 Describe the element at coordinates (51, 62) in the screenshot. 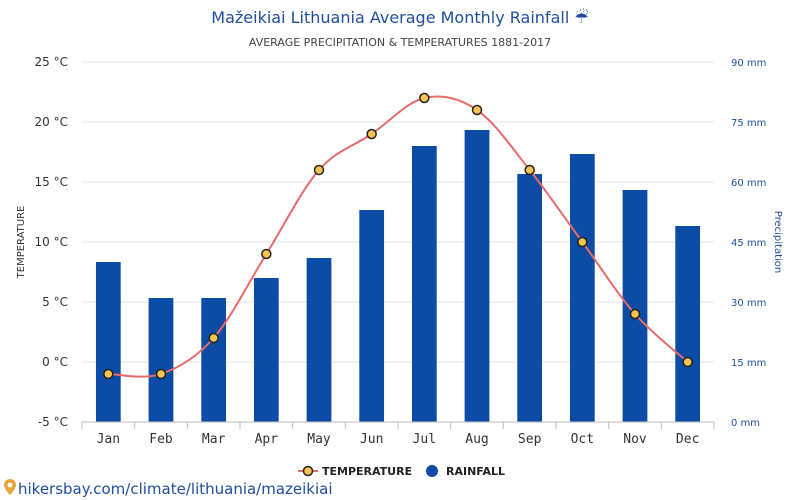

I see `y-tick-label: 25 °C` at that location.